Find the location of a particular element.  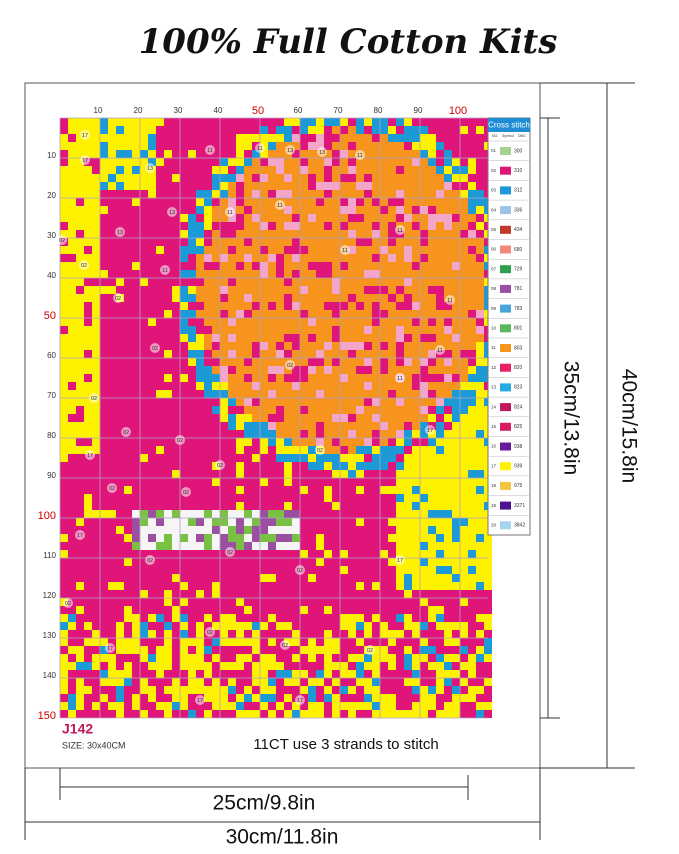

legend-no: 09 is located at coordinates (494, 308).